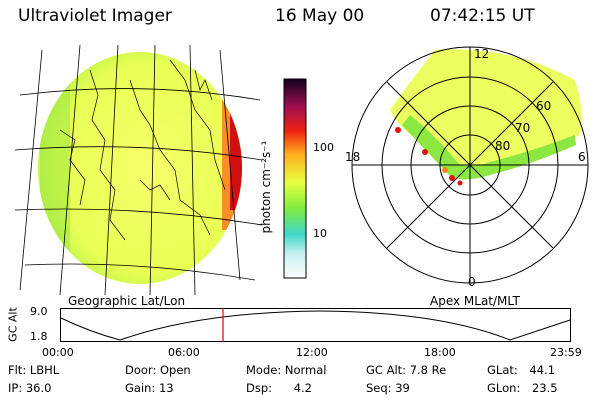 The height and width of the screenshot is (400, 600). What do you see at coordinates (175, 370) in the screenshot?
I see `door-value: Open` at bounding box center [175, 370].